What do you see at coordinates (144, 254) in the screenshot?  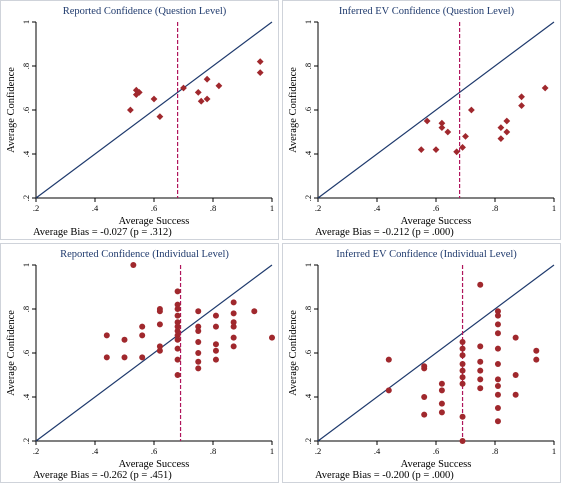 I see `panel-title: Reported Confidence (Individual Level)` at bounding box center [144, 254].